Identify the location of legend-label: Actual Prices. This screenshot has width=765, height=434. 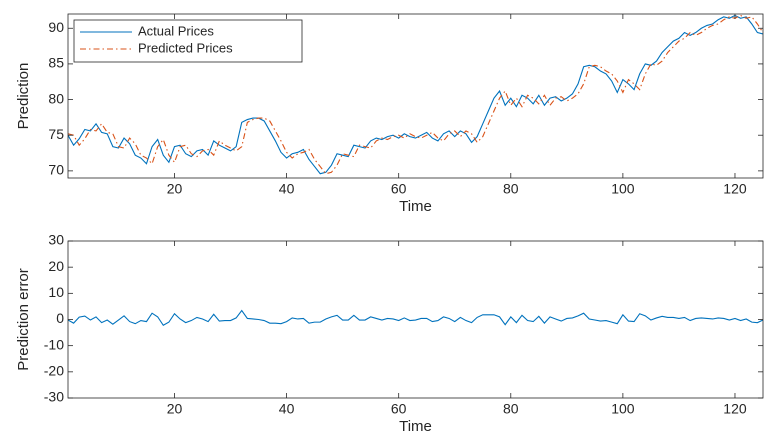
(176, 30).